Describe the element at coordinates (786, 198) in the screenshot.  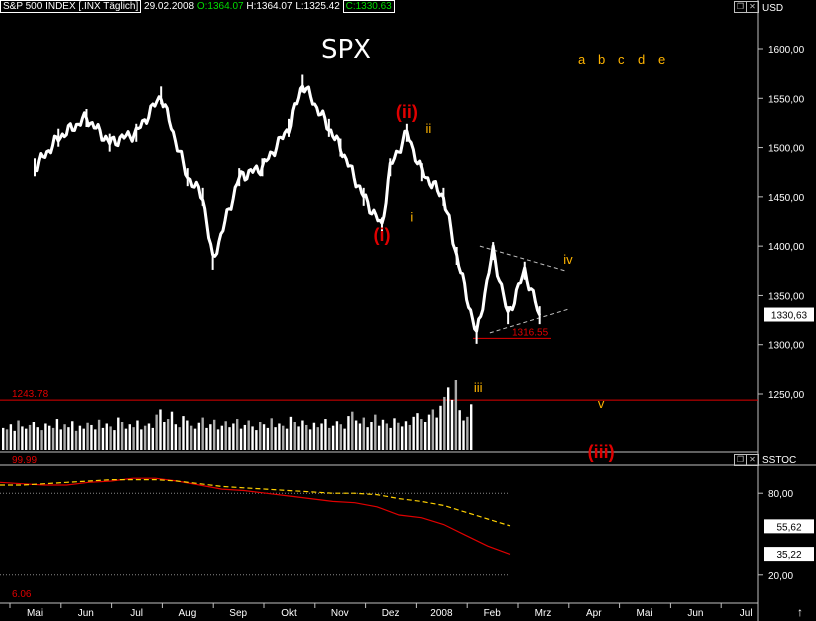
I see `y-tick-label: 1450,00` at that location.